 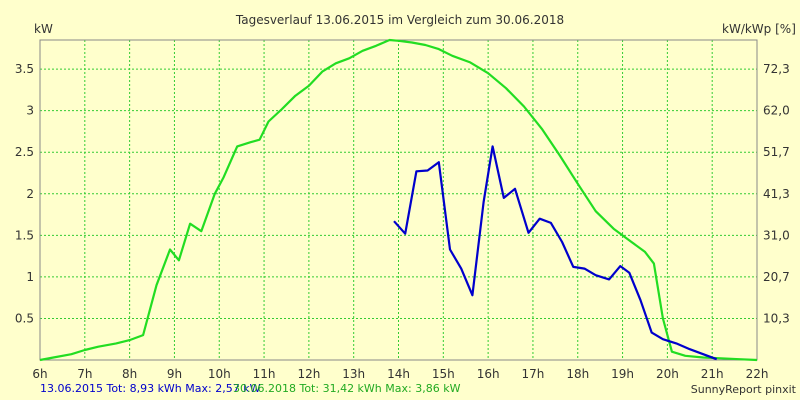 What do you see at coordinates (577, 374) in the screenshot?
I see `x-tick-label: 18h` at bounding box center [577, 374].